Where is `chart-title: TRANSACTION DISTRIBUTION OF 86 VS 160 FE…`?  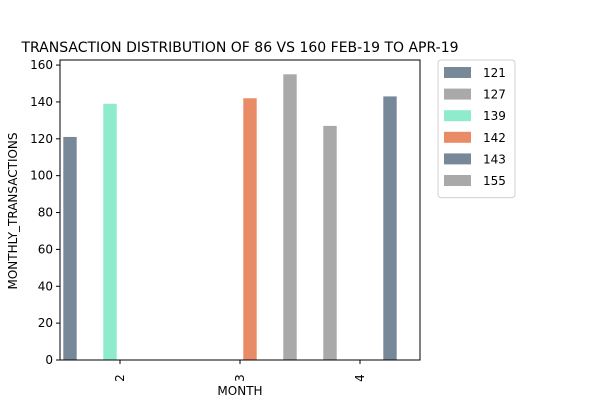 chart-title: TRANSACTION DISTRIBUTION OF 86 VS 160 FE… is located at coordinates (239, 48).